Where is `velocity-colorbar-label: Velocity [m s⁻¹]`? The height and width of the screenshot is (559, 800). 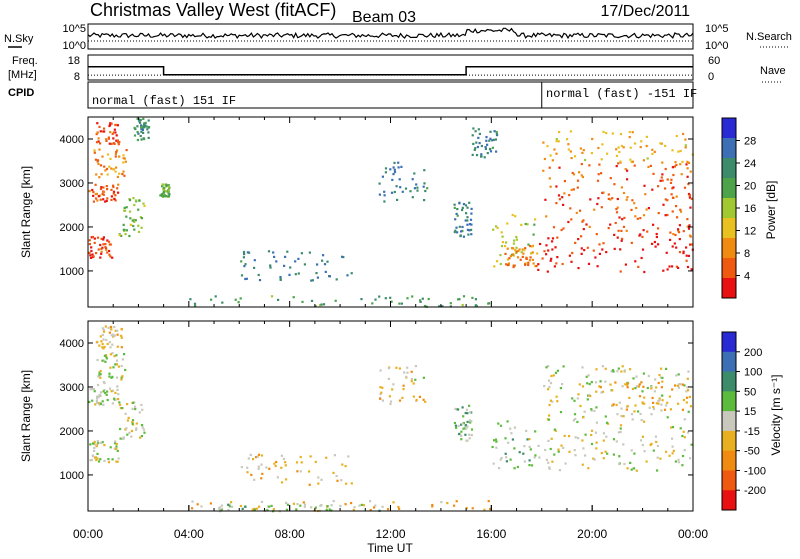
velocity-colorbar-label: Velocity [m s⁻¹] is located at coordinates (776, 414).